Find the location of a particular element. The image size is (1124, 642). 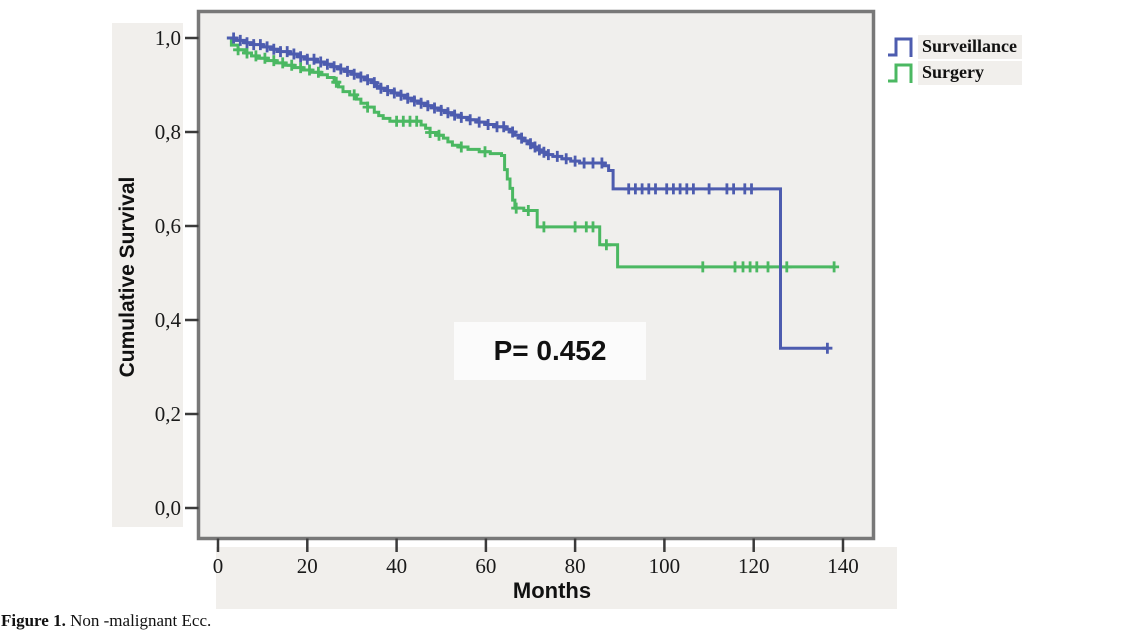

figure-caption: Figure 1. Non -malignant Ecc. is located at coordinates (106, 621).